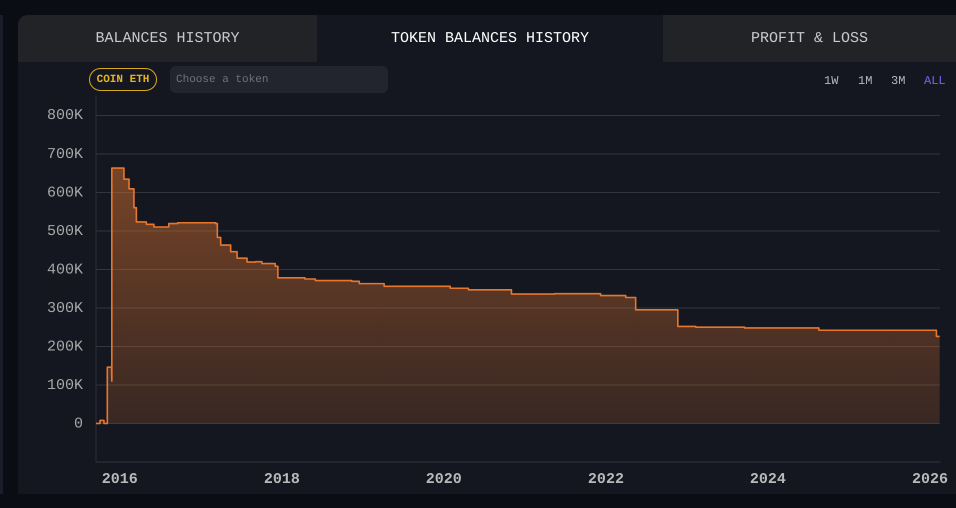  What do you see at coordinates (831, 81) in the screenshot?
I see `range-label: 1W` at bounding box center [831, 81].